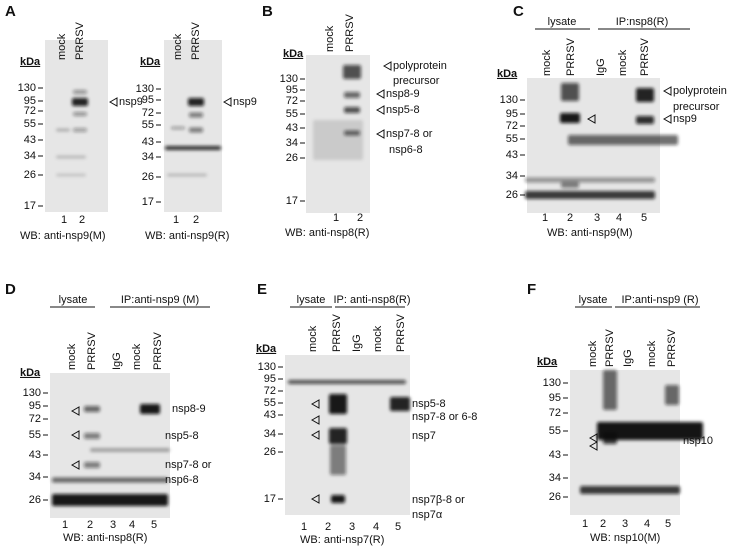 This screenshot has width=738, height=547. I want to click on wb-label: WB: anti-nsp9(M), so click(63, 236).